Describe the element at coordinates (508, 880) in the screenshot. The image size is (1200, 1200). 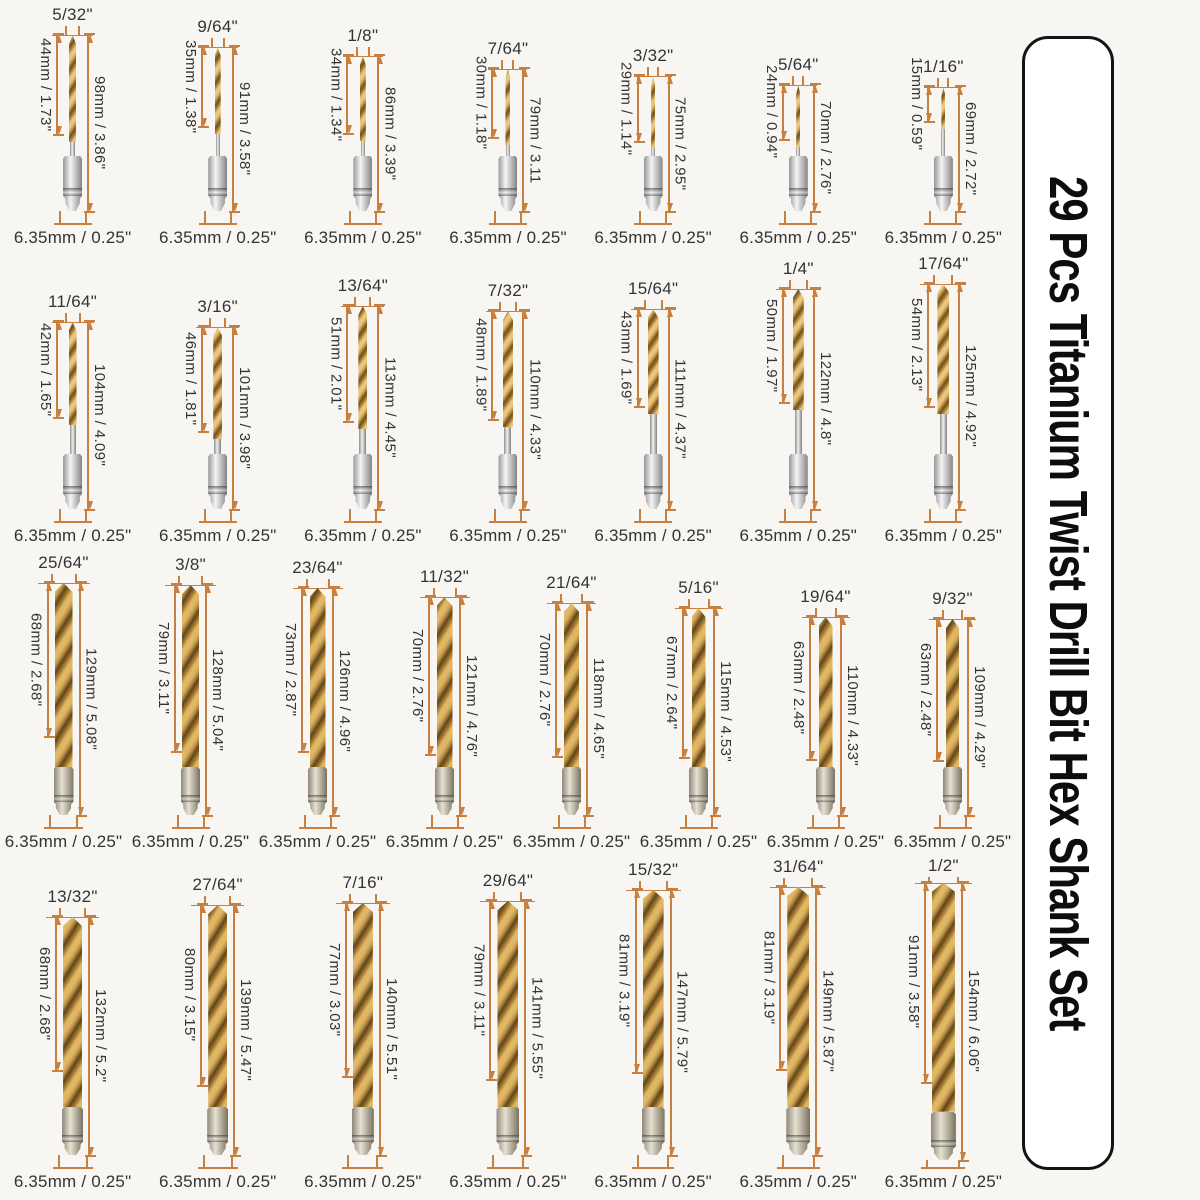
I see `bit-size-label: 29/64"` at that location.